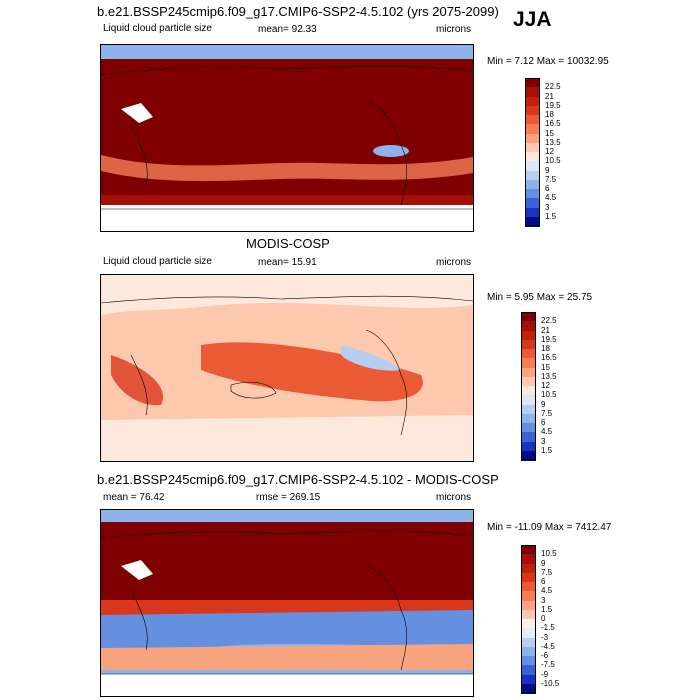  What do you see at coordinates (532, 19) in the screenshot?
I see `season-label: JJA` at bounding box center [532, 19].